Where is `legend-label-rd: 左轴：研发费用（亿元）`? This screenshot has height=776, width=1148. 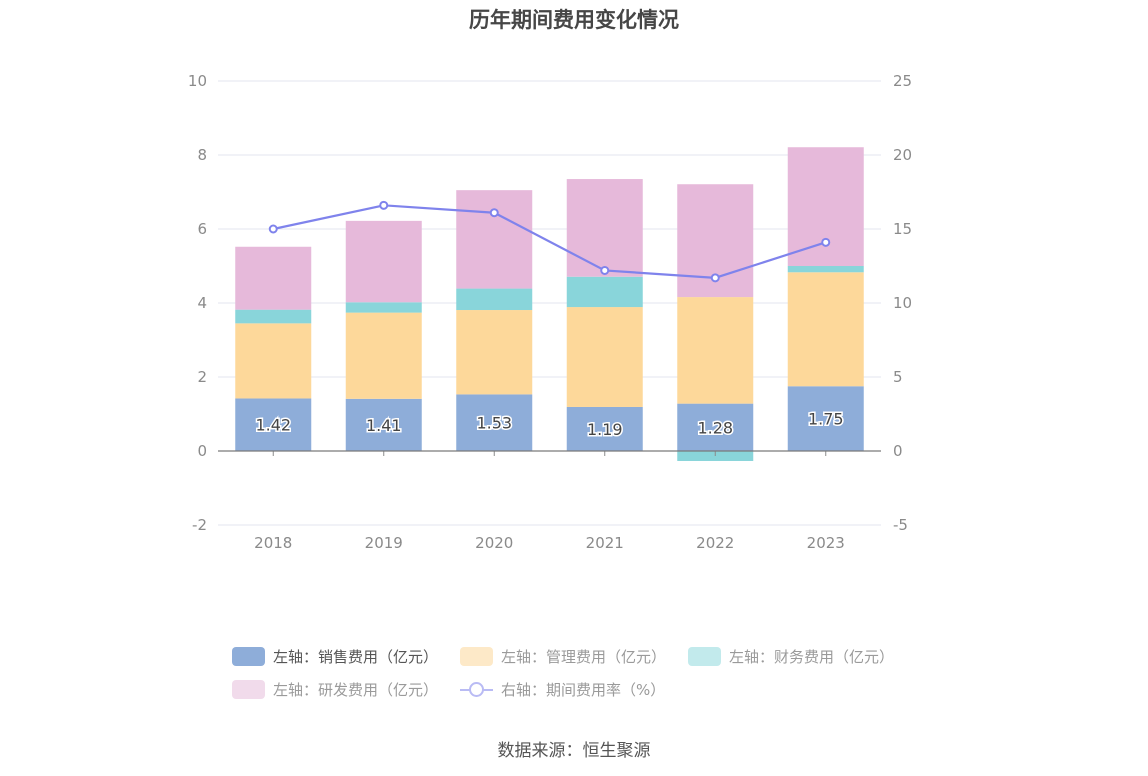 legend-label-rd: 左轴：研发费用（亿元） is located at coordinates (356, 690).